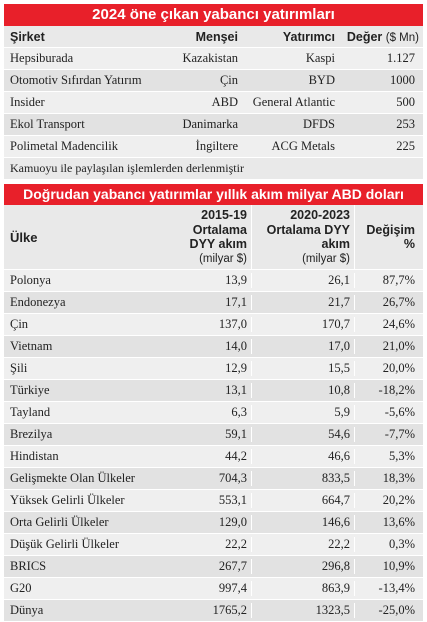 The width and height of the screenshot is (427, 622). Describe the element at coordinates (213, 325) in the screenshot. I see `table-row: Çin 137,0 170,7 24,6%` at that location.